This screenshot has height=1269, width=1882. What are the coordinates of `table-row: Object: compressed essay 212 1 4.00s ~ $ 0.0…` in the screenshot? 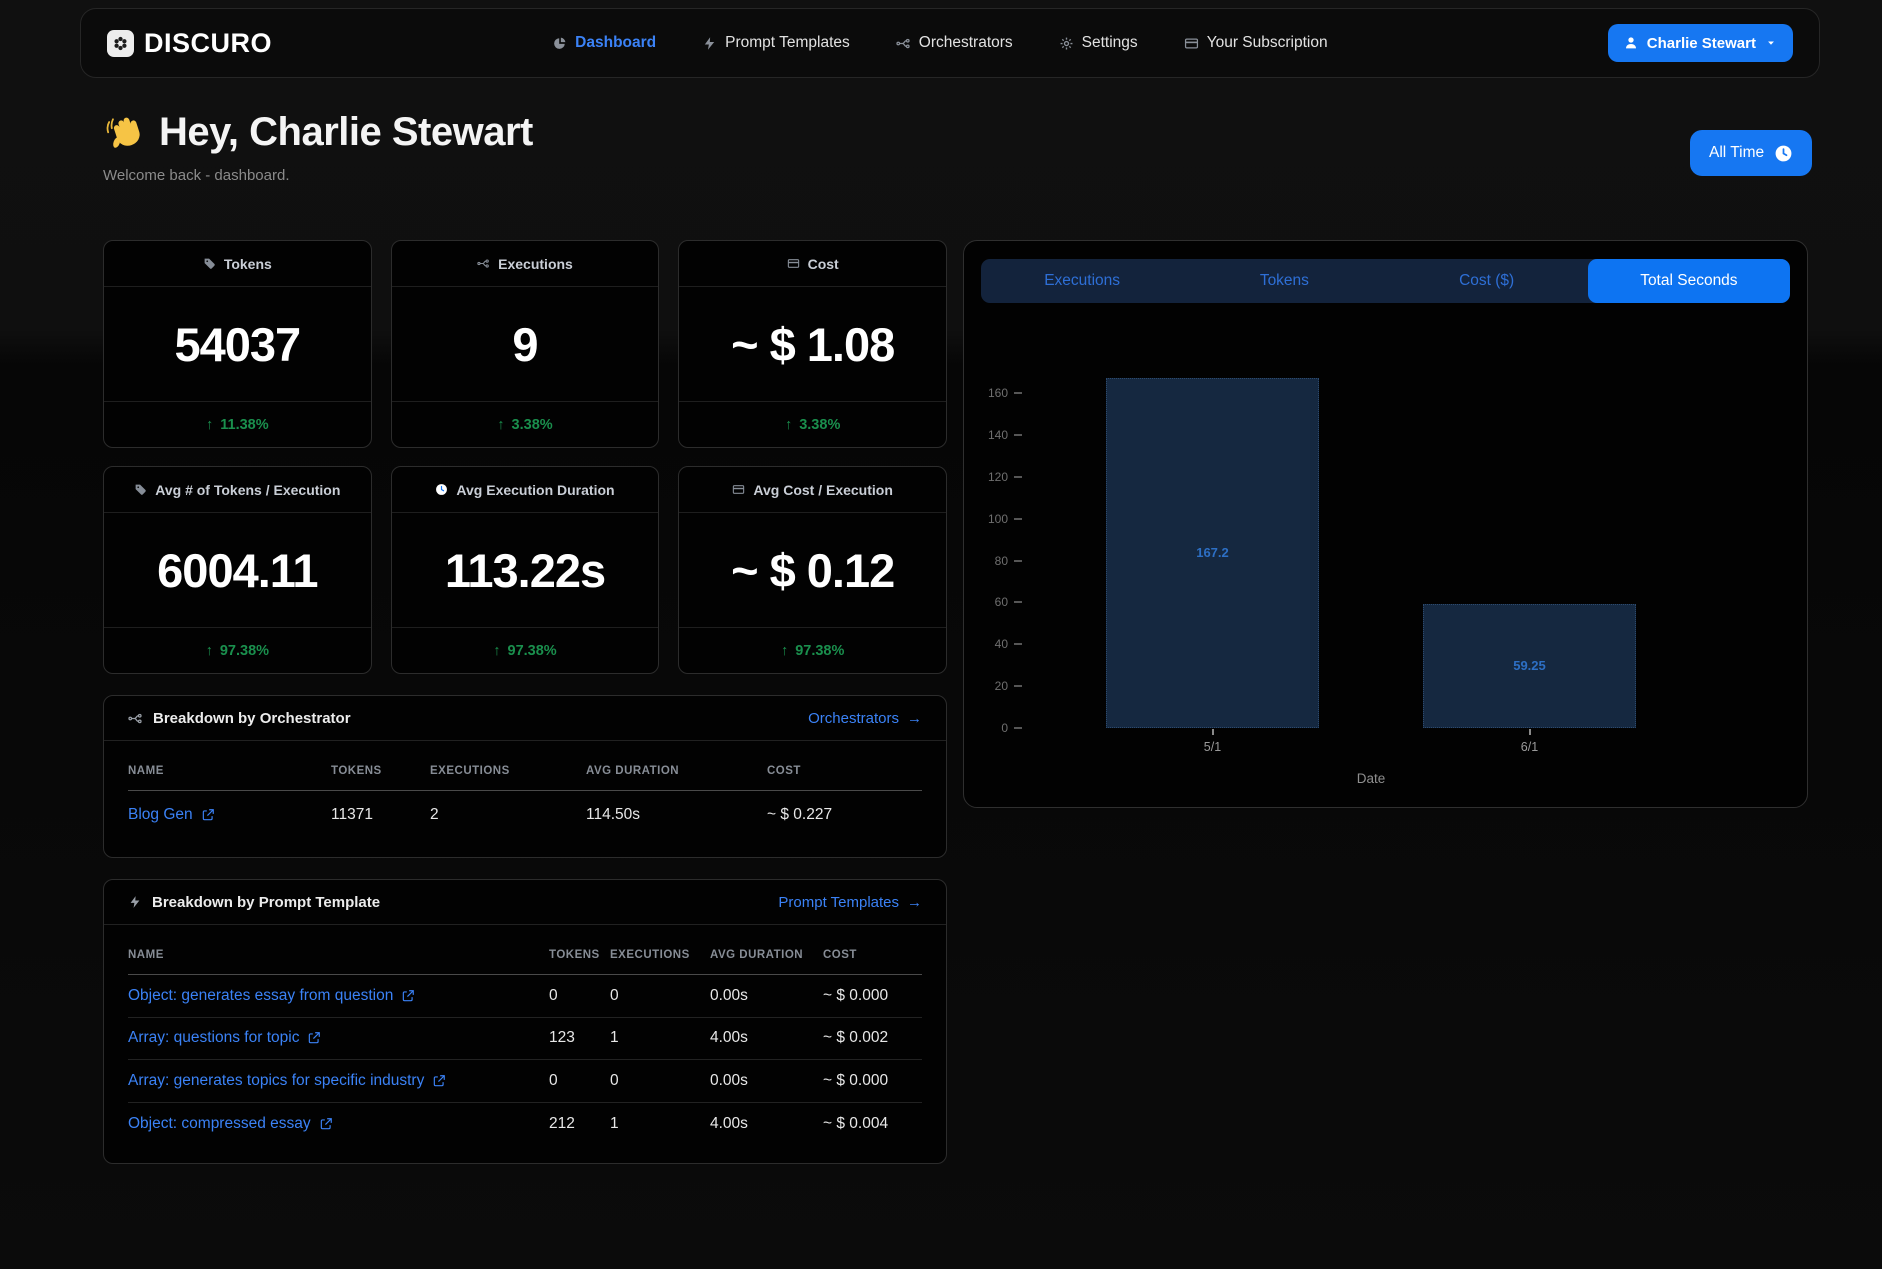 It's located at (525, 1124).